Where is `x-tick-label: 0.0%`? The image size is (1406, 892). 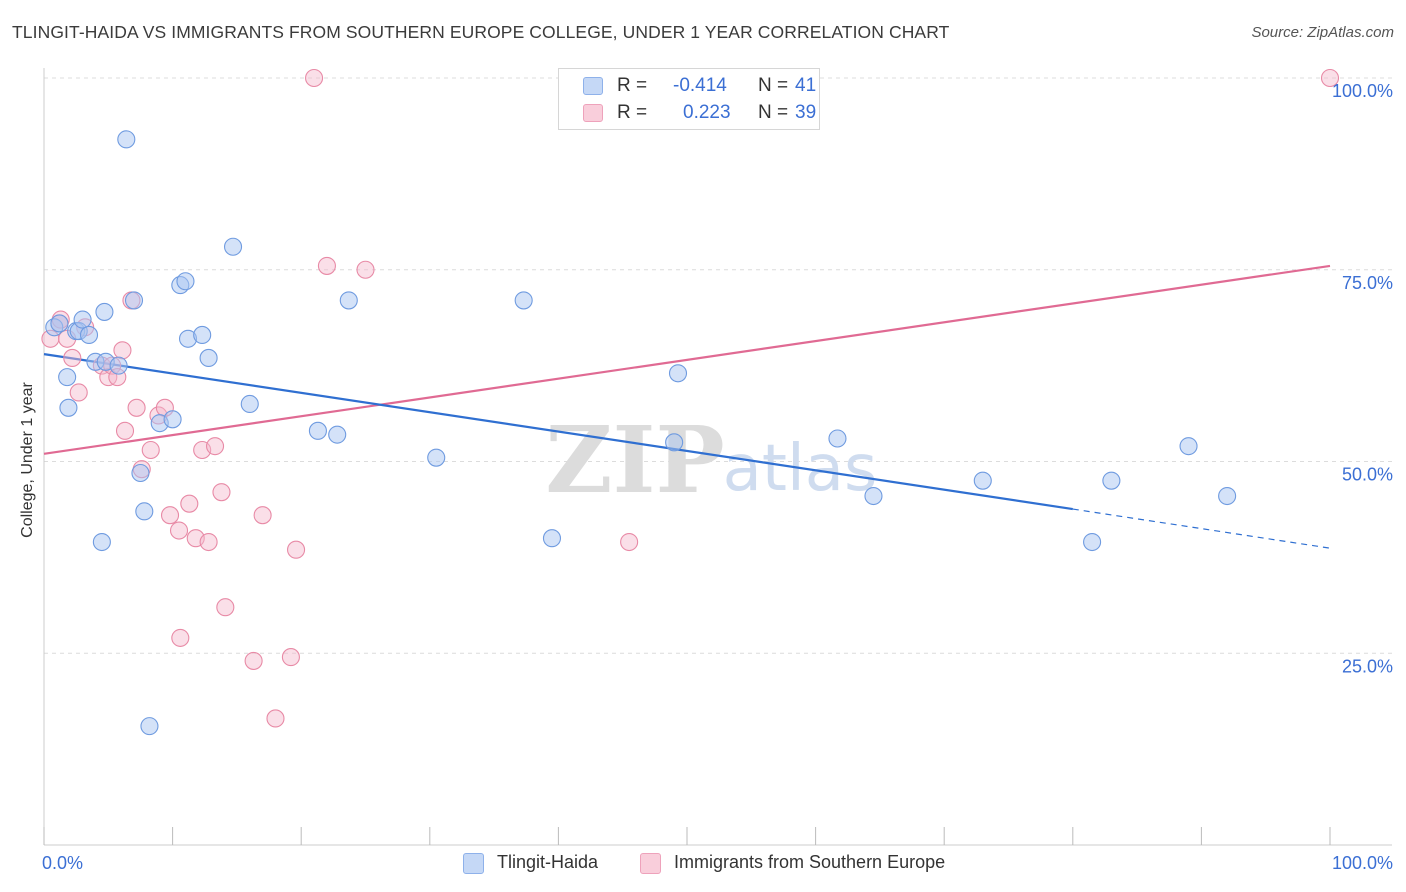
x-tick-label: 0.0% is located at coordinates (62, 863).